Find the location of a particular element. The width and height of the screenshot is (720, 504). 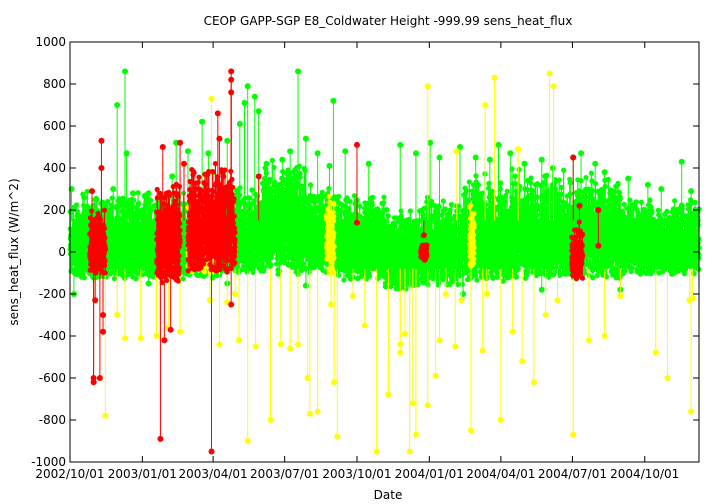

x-axis-title: Date is located at coordinates (388, 495).